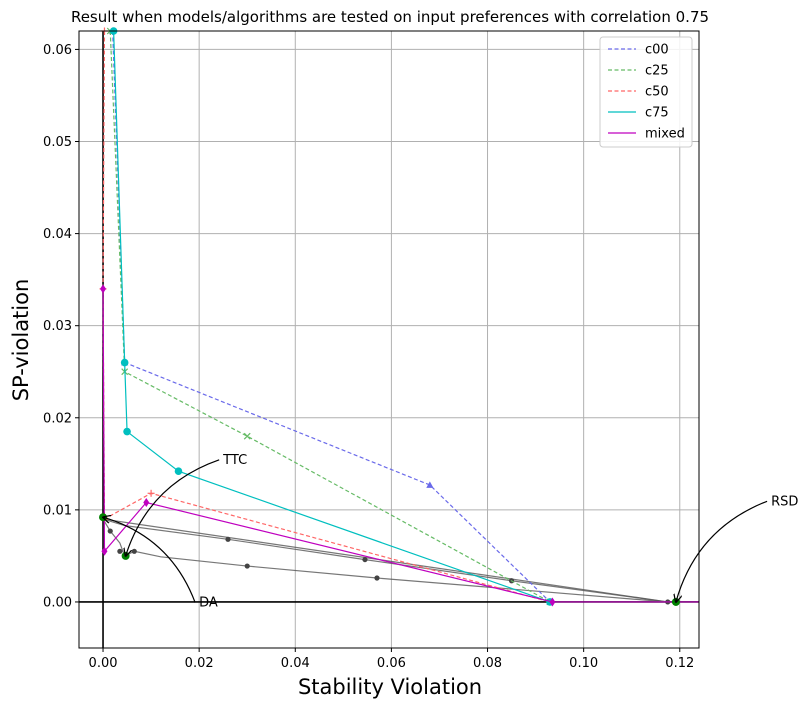 Image resolution: width=810 pixels, height=708 pixels. Describe the element at coordinates (208, 603) in the screenshot. I see `annotation-label: DA` at that location.